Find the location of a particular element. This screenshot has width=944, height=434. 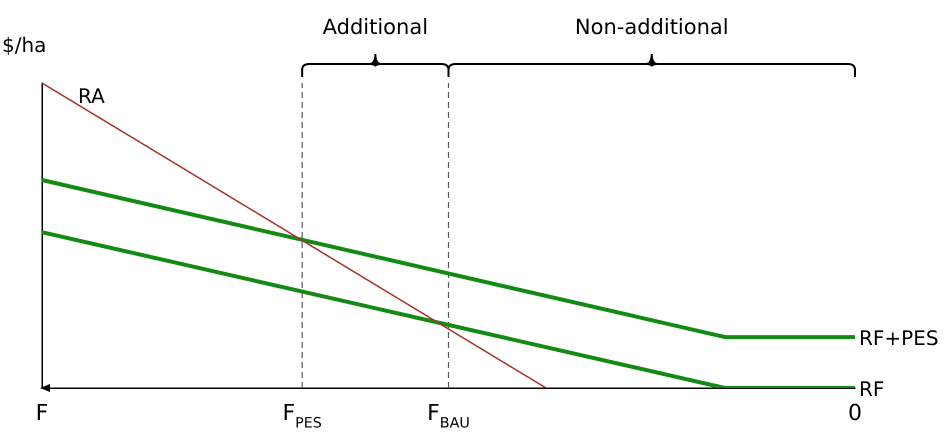

text: Additional is located at coordinates (375, 27).